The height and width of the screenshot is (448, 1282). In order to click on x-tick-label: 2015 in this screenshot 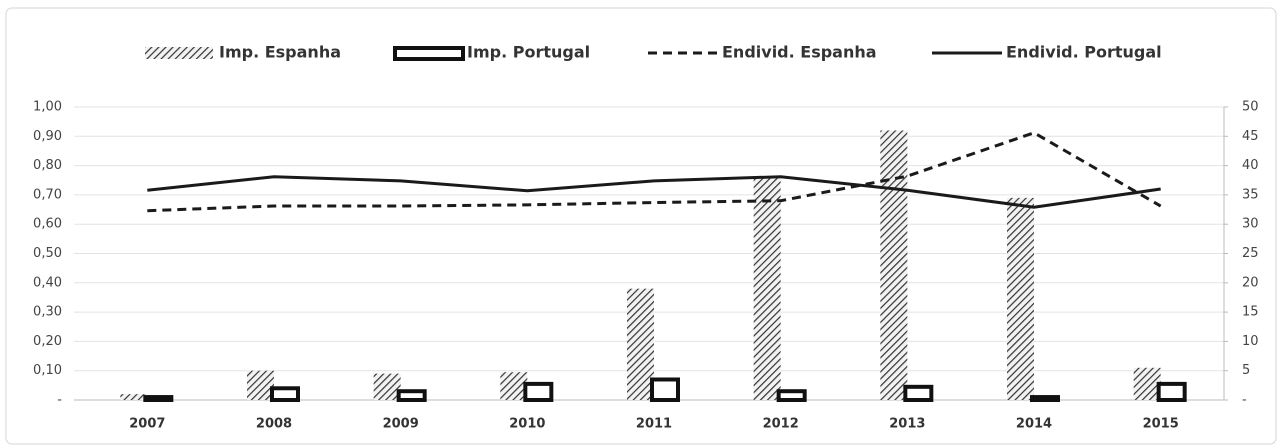, I will do `click(1161, 424)`.